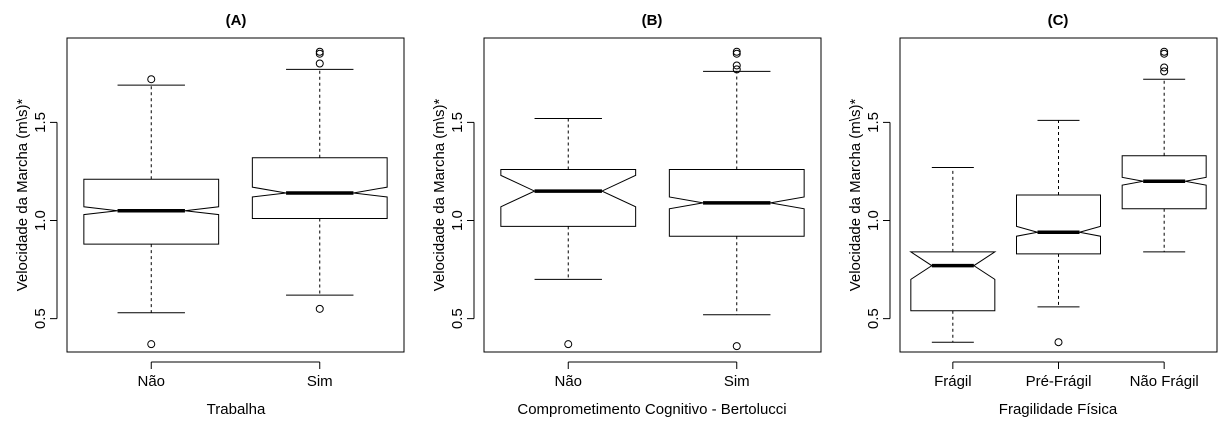 The height and width of the screenshot is (422, 1225). What do you see at coordinates (1164, 381) in the screenshot?
I see `x-tick-label: Não Frágil` at bounding box center [1164, 381].